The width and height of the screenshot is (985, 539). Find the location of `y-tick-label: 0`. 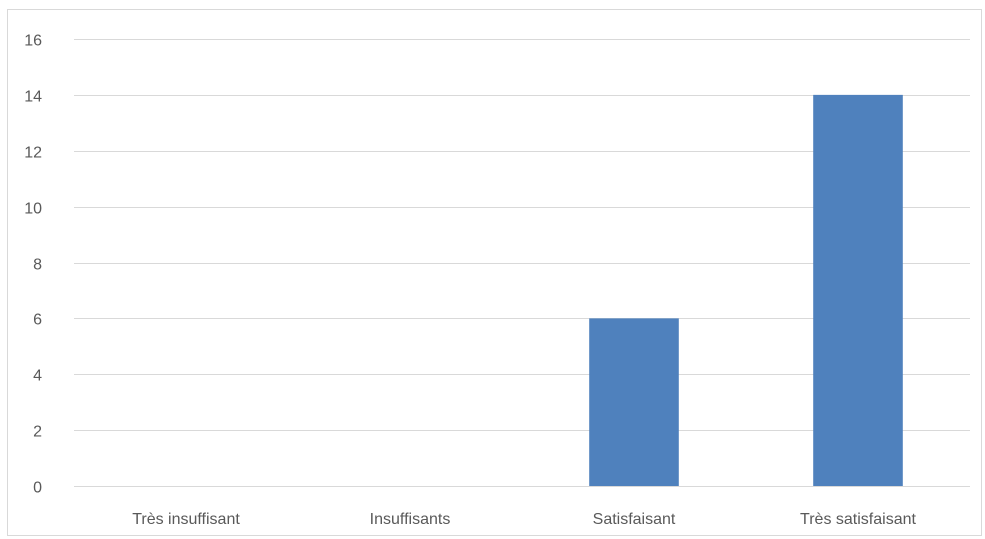

y-tick-label: 0 is located at coordinates (37, 488).